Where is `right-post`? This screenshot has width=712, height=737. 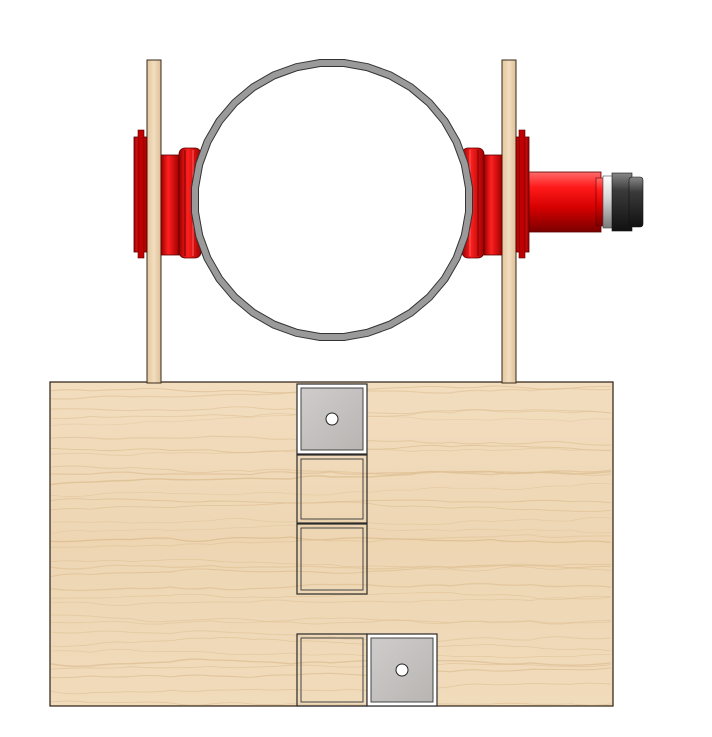
right-post is located at coordinates (509, 221).